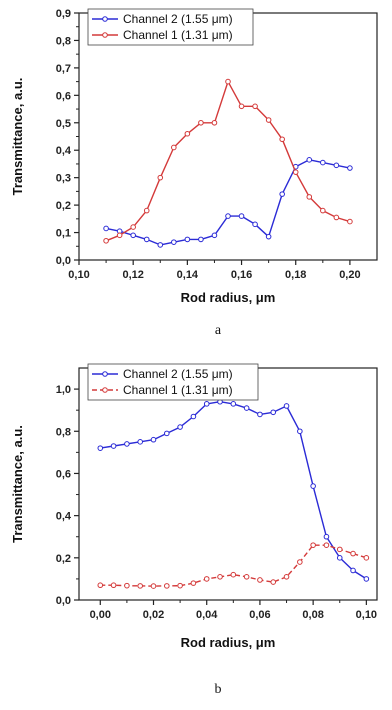 The height and width of the screenshot is (710, 392). What do you see at coordinates (100, 615) in the screenshot?
I see `x-tick-label: 0,00` at bounding box center [100, 615].